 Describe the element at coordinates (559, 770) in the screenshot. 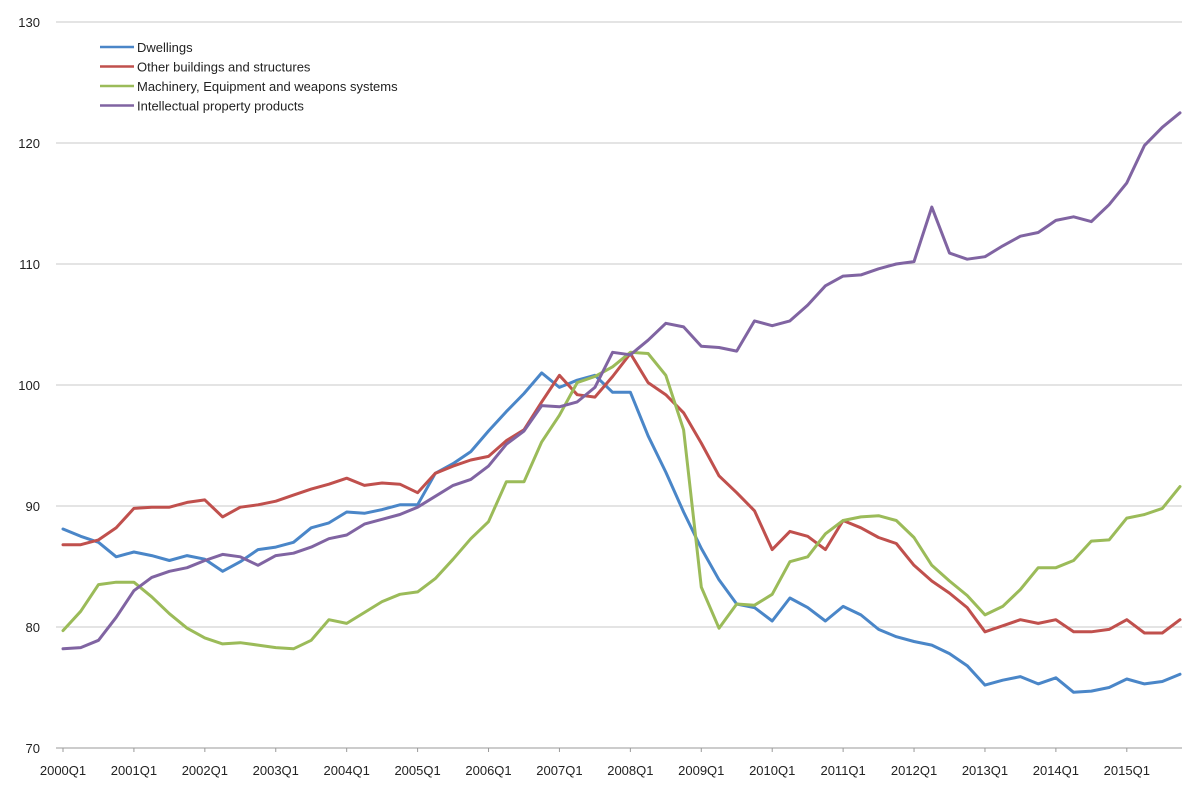

I see `x-tick-label: 2007Q1` at that location.